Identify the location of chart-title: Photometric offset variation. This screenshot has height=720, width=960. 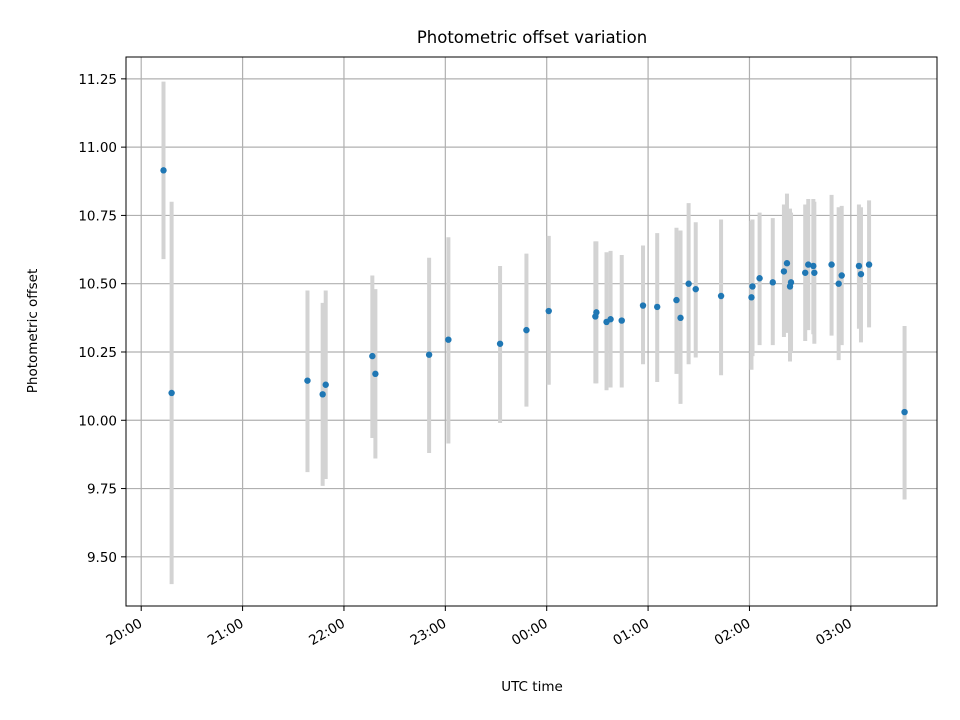
(532, 37).